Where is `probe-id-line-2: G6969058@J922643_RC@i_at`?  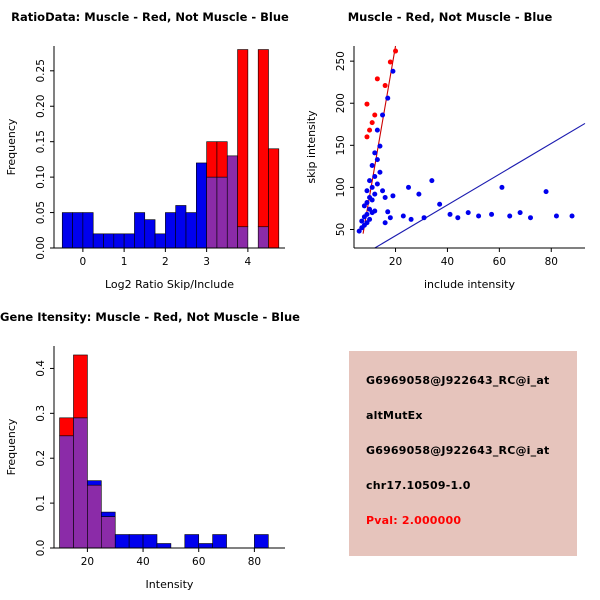 probe-id-line-2: G6969058@J922643_RC@i_at is located at coordinates (458, 450).